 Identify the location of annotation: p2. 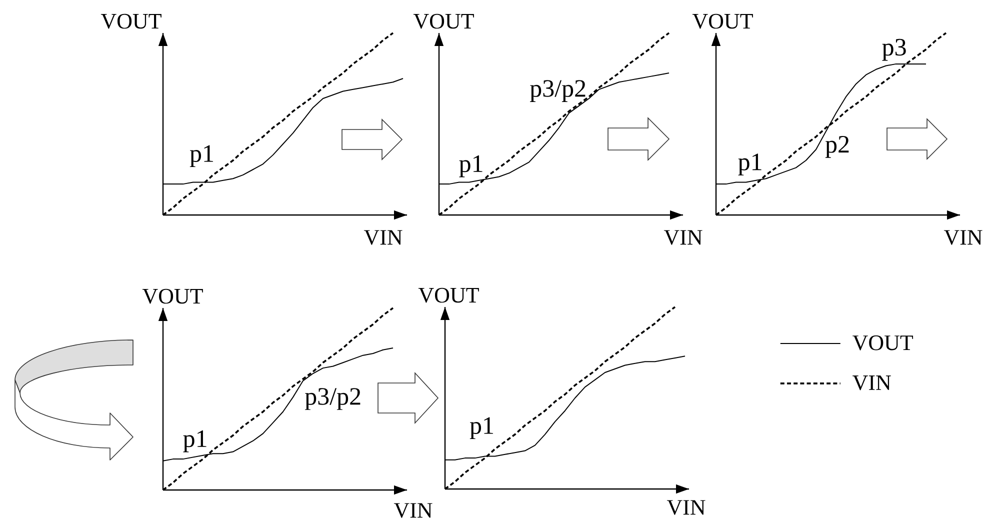
(837, 147).